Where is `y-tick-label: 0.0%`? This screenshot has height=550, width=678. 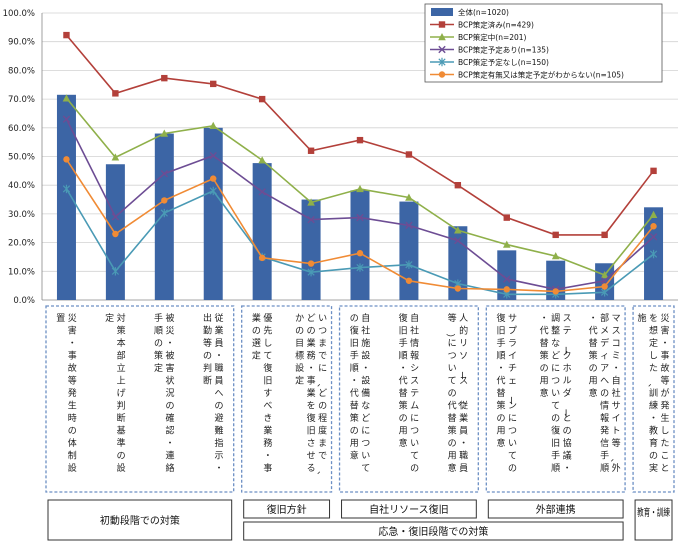 y-tick-label: 0.0% is located at coordinates (24, 301).